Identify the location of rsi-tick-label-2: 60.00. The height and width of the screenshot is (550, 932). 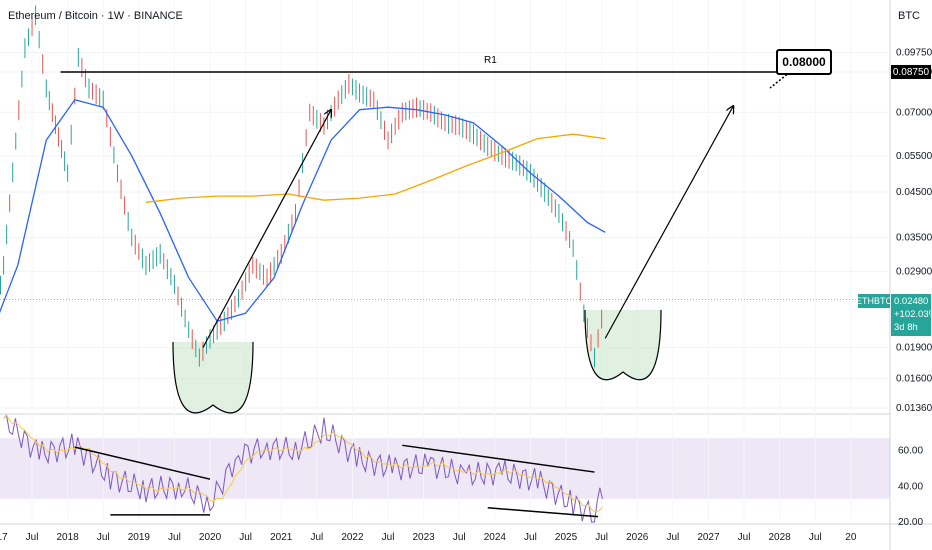
(910, 451).